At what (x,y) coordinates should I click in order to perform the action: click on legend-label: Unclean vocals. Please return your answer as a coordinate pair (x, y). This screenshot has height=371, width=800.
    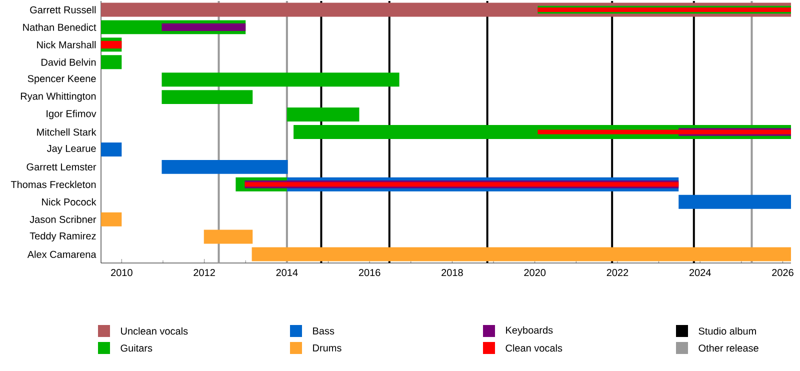
    Looking at the image, I should click on (154, 331).